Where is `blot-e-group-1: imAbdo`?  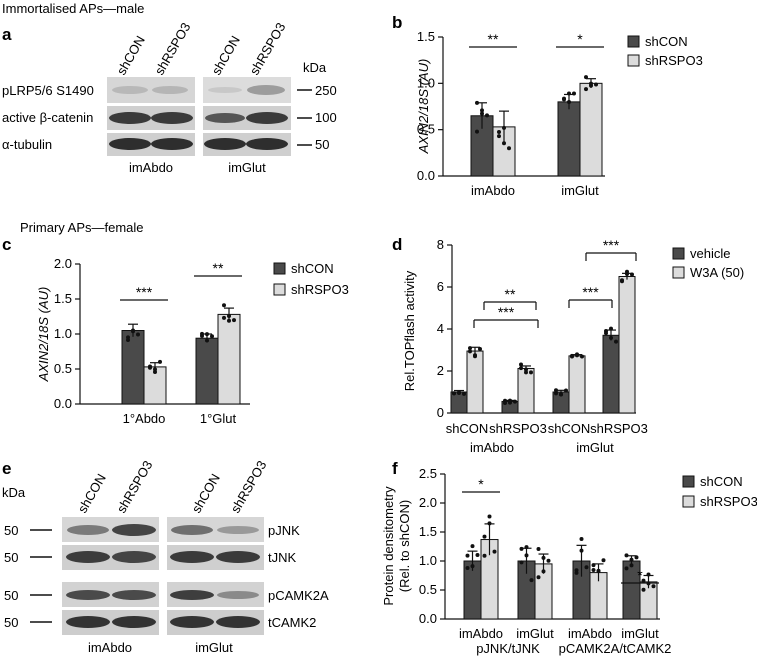
blot-e-group-1: imAbdo is located at coordinates (110, 647).